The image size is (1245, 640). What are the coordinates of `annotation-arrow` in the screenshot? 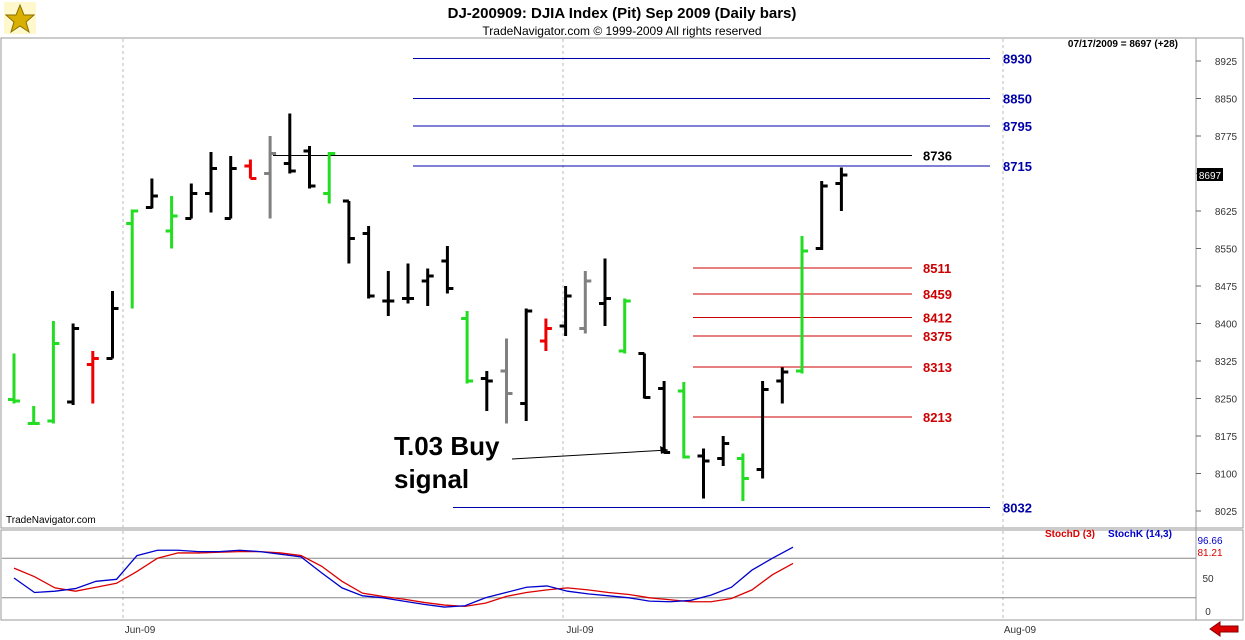 It's located at (590, 454).